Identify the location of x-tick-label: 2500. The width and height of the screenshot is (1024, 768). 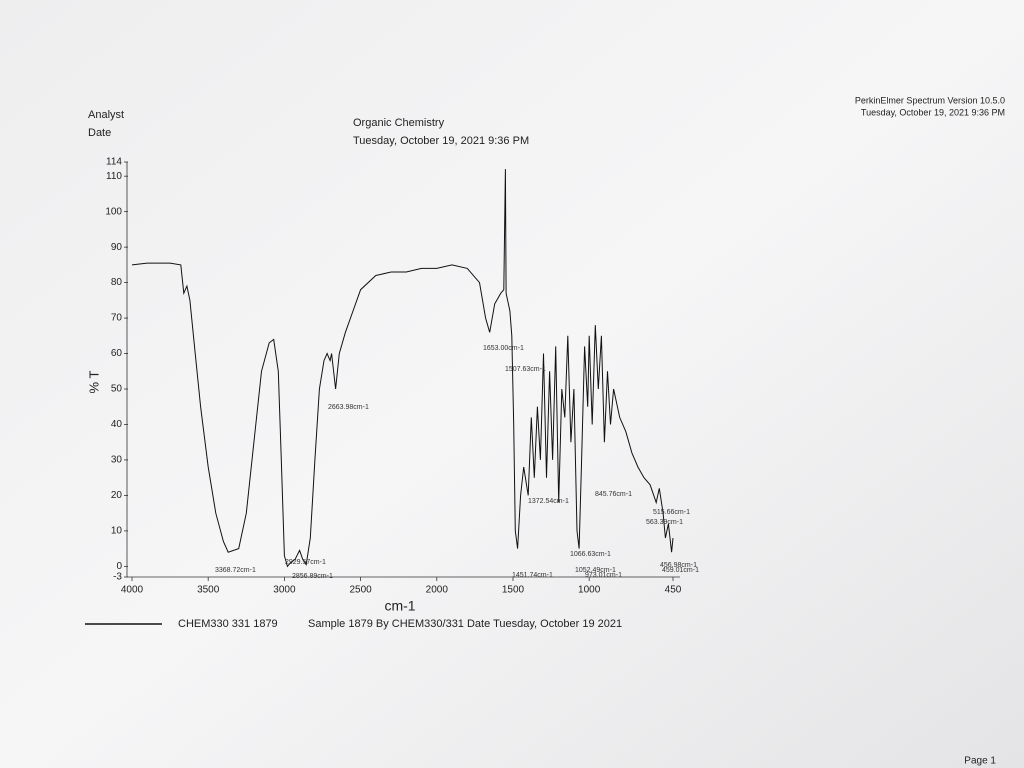
(360, 590).